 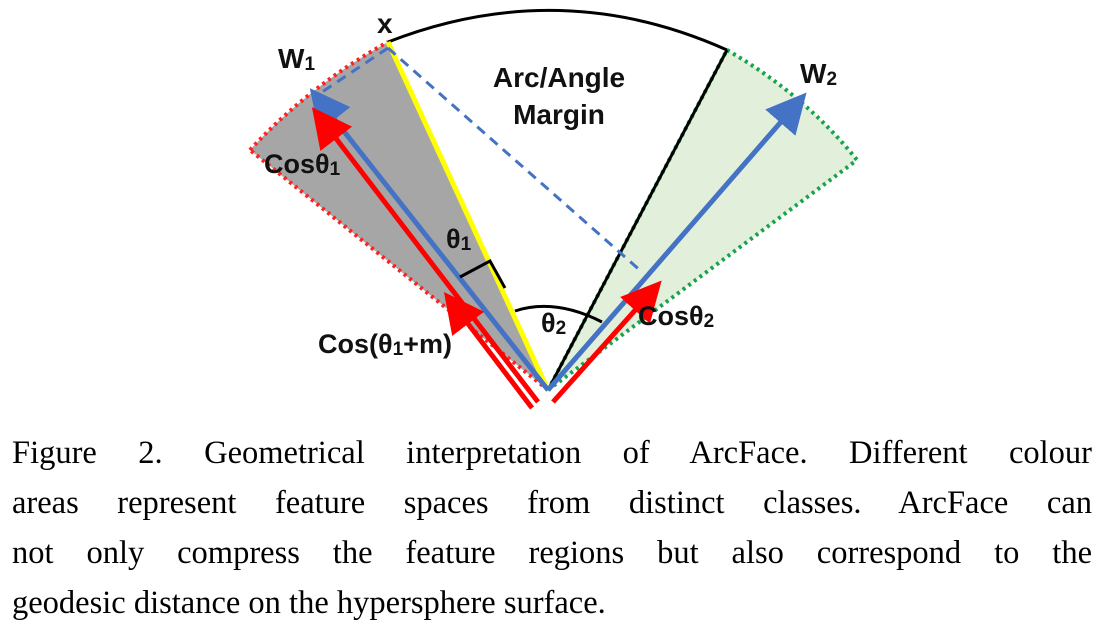 I want to click on theta2-angle-marker, so click(x=558, y=314).